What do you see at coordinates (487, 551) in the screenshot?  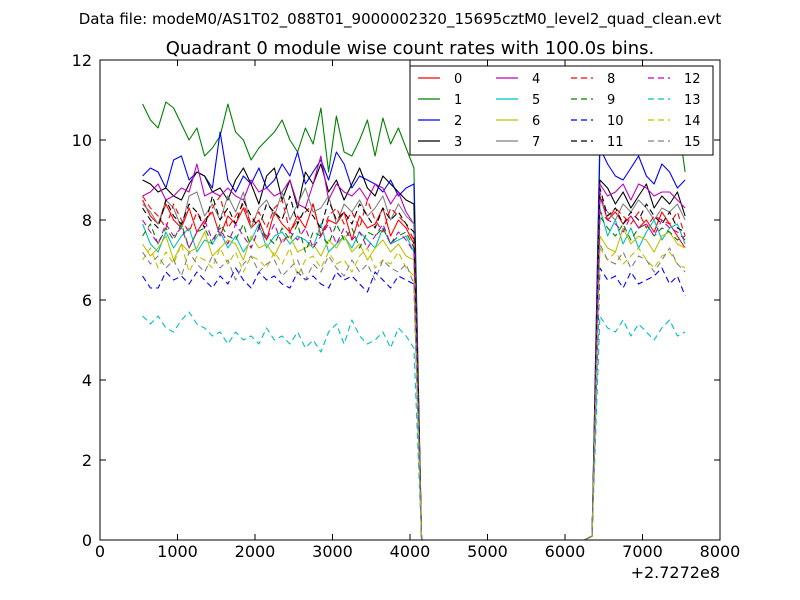 I see `x-tick-label: 5000` at bounding box center [487, 551].